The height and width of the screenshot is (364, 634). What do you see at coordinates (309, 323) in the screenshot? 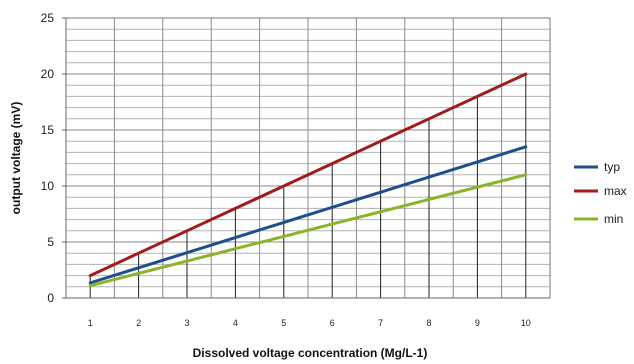
I see `x-tick-labels: 1 2 3 4 5 6 7 8 9 10` at bounding box center [309, 323].